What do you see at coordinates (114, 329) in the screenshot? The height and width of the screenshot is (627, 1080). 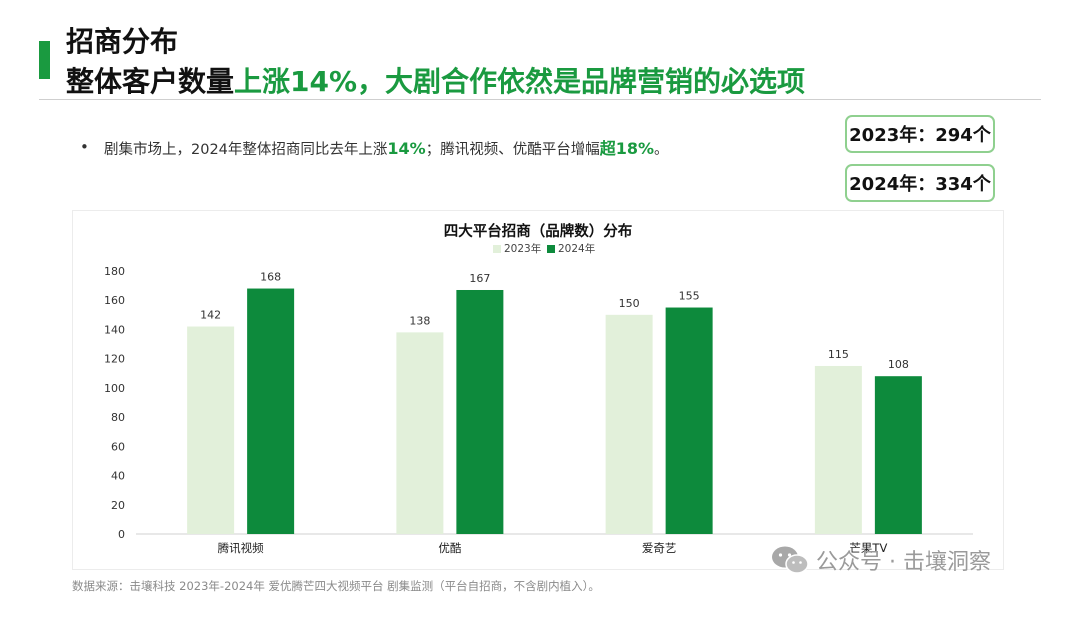 I see `y-tick-label: 140` at bounding box center [114, 329].